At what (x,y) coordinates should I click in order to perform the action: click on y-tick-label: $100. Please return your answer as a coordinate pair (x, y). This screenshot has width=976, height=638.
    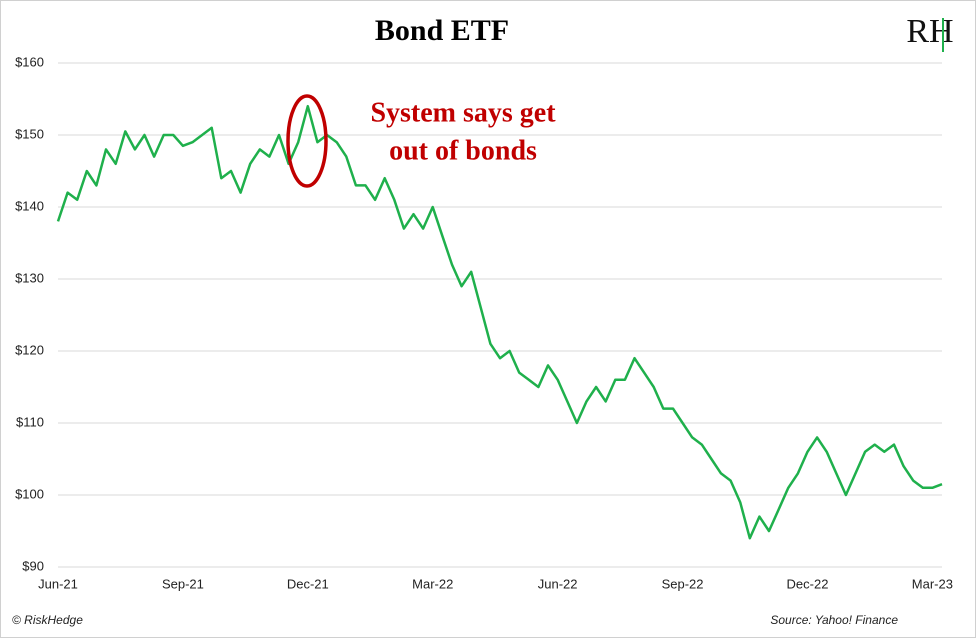
    Looking at the image, I should click on (29, 493).